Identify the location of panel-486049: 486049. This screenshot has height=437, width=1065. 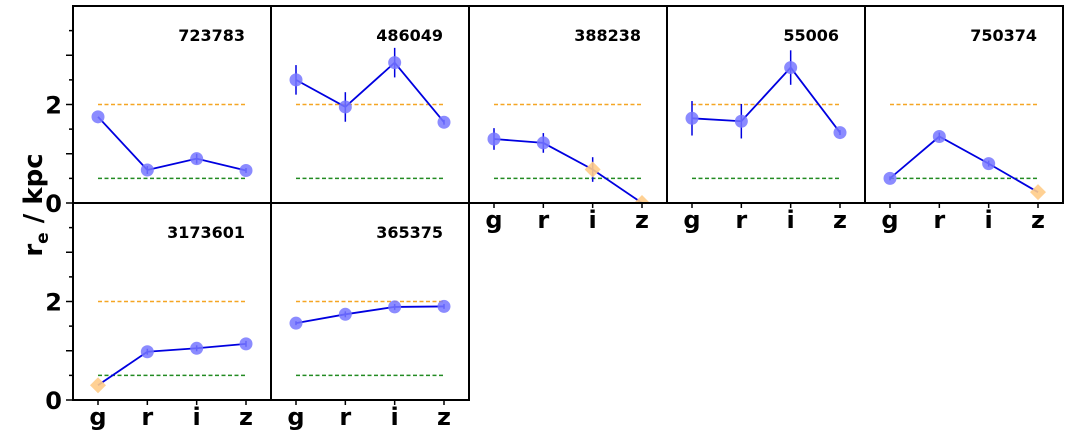
(370, 104).